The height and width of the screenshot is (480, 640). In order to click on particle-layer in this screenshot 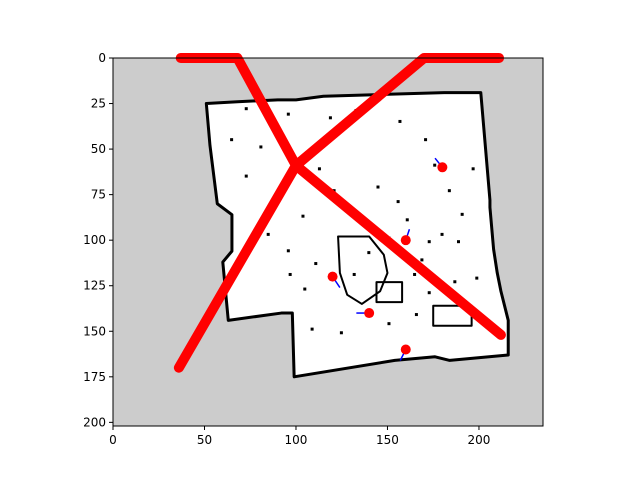, I will do `click(387, 259)`.